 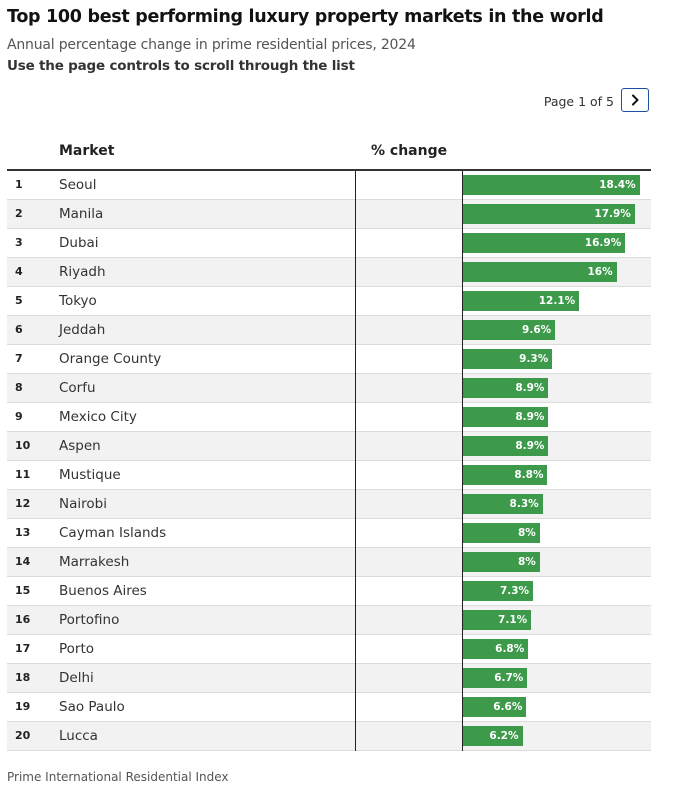 I want to click on rank-number: 12, so click(x=23, y=503).